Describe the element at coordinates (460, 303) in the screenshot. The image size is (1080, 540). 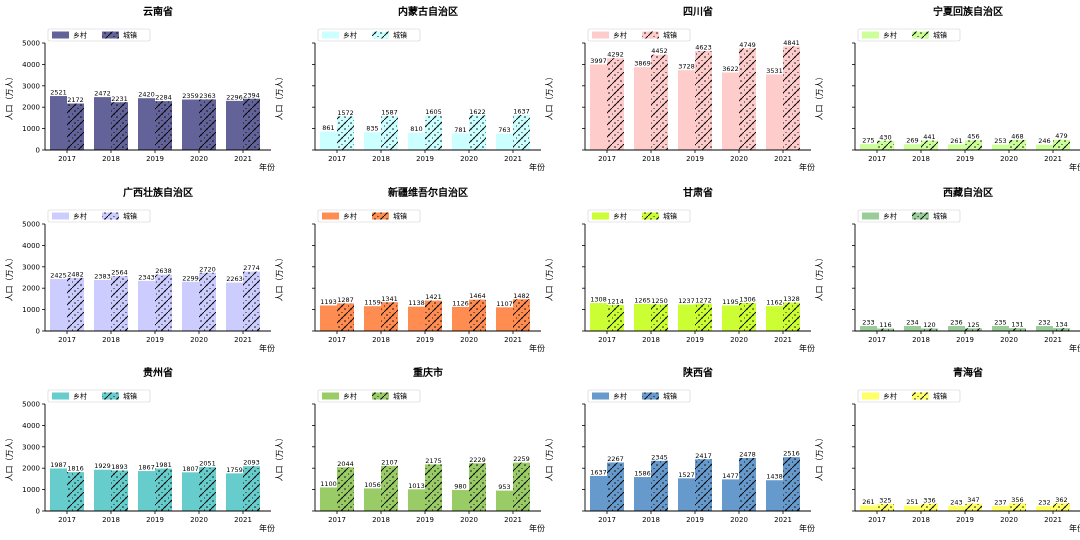
I see `data-label-rural: 1126` at that location.